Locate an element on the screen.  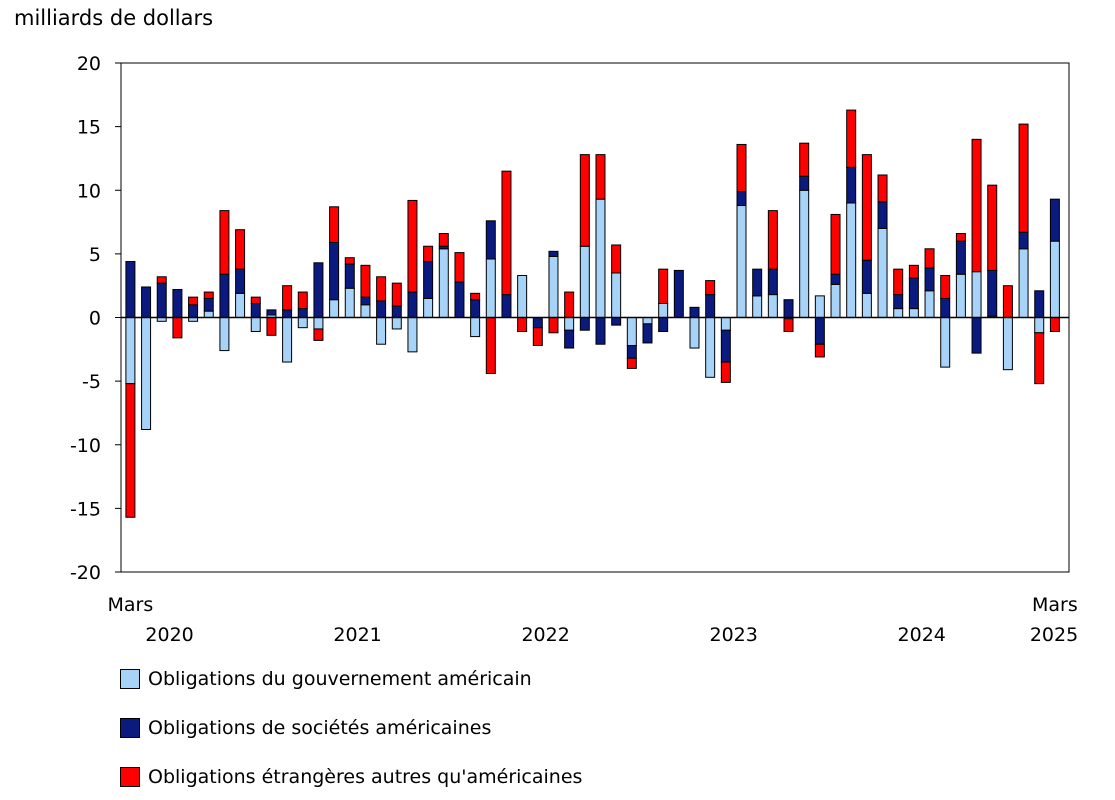
x-year-label: 2025 is located at coordinates (1054, 635).